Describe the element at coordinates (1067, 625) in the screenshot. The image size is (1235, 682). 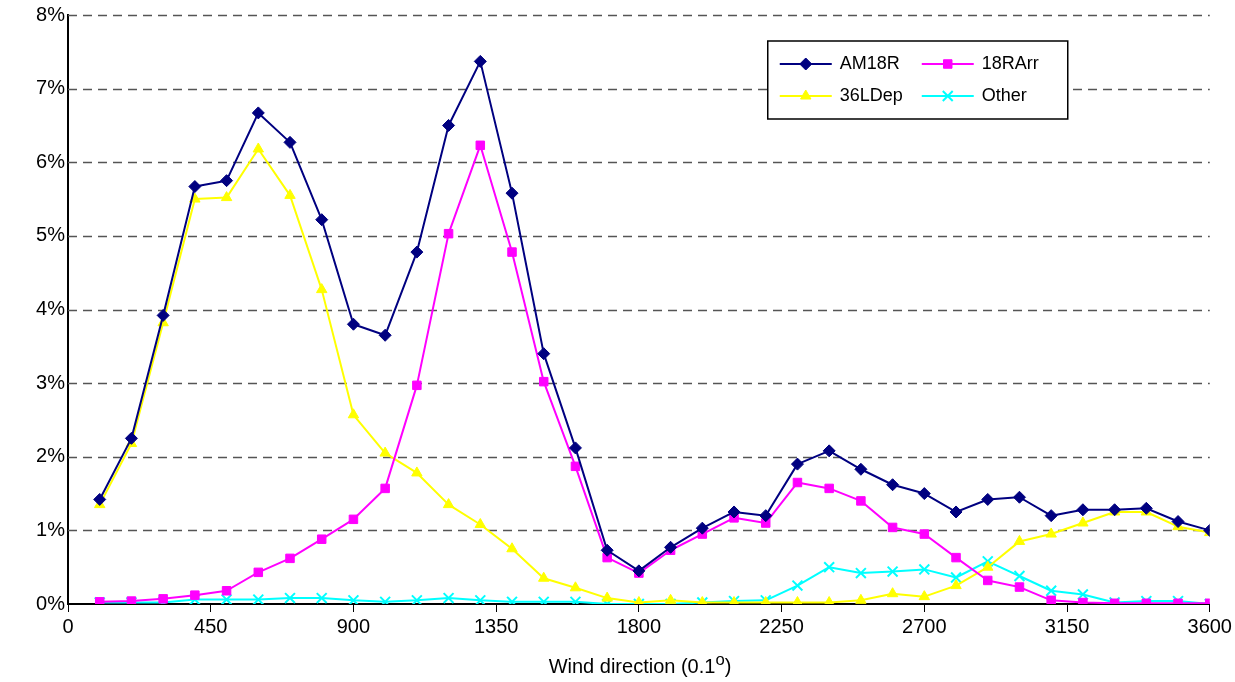
I see `x-tick-label: 3150` at that location.